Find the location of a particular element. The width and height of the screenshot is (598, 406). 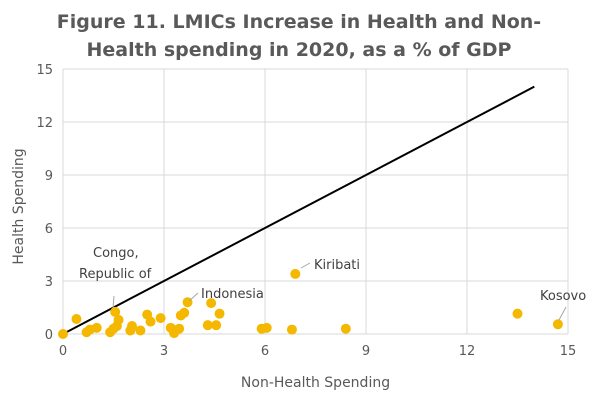

y-tick-label: 0 is located at coordinates (49, 335).